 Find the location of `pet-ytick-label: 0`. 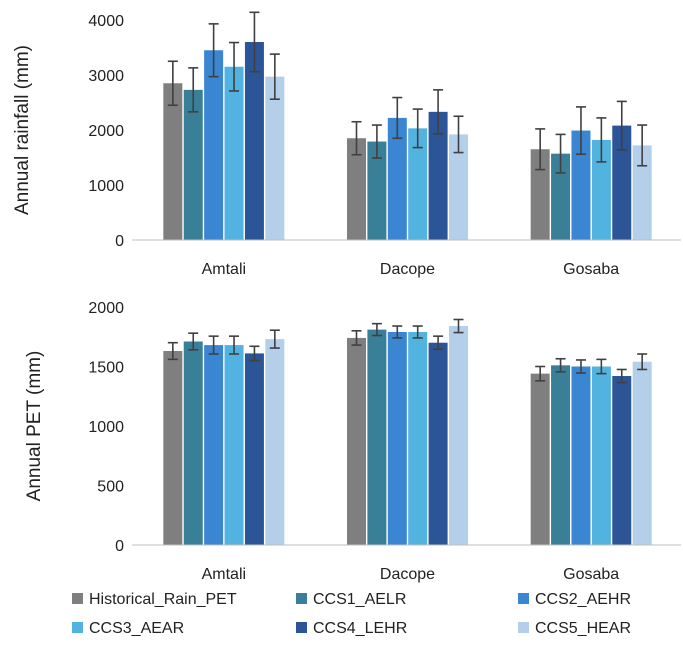

pet-ytick-label: 0 is located at coordinates (119, 546).